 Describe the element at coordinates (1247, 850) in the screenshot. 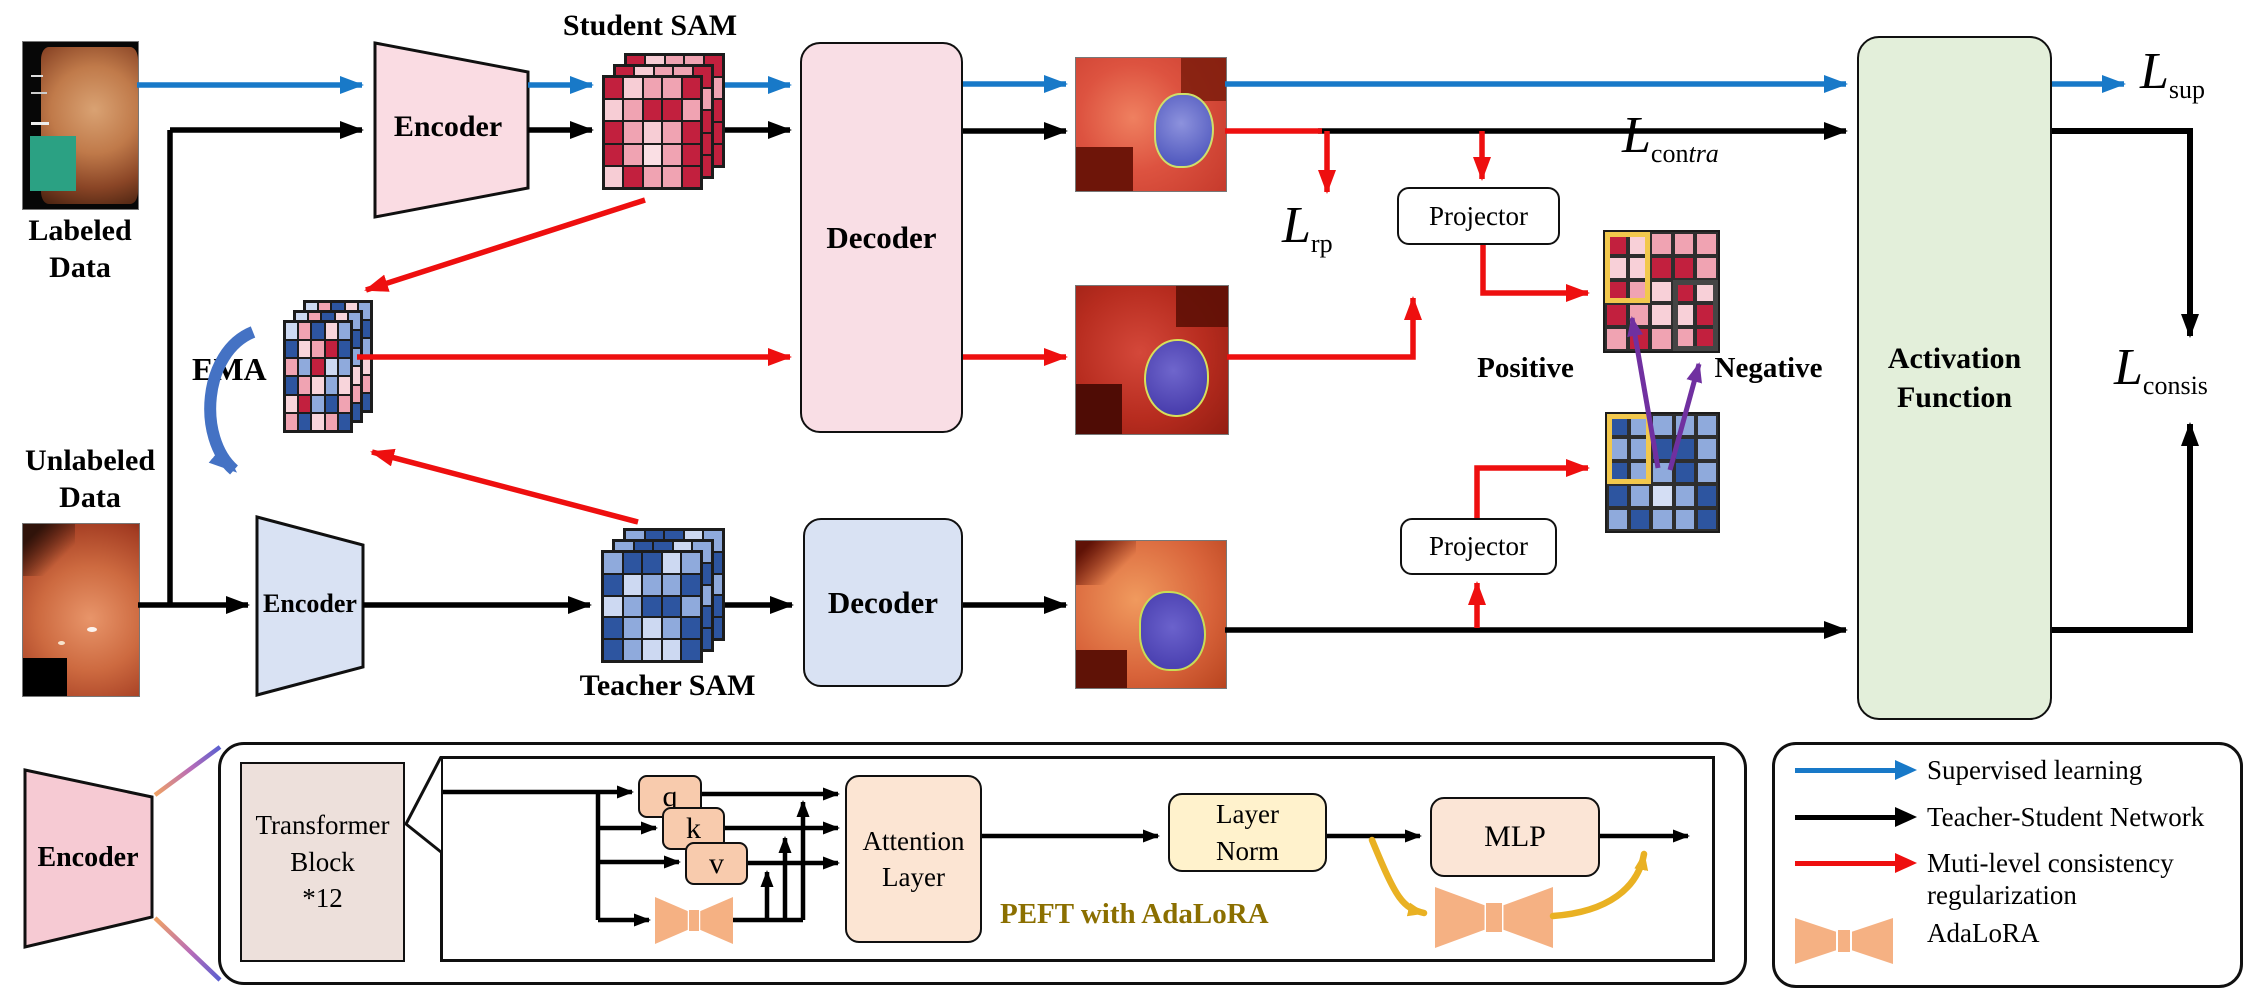

I see `text-line: Norm` at that location.